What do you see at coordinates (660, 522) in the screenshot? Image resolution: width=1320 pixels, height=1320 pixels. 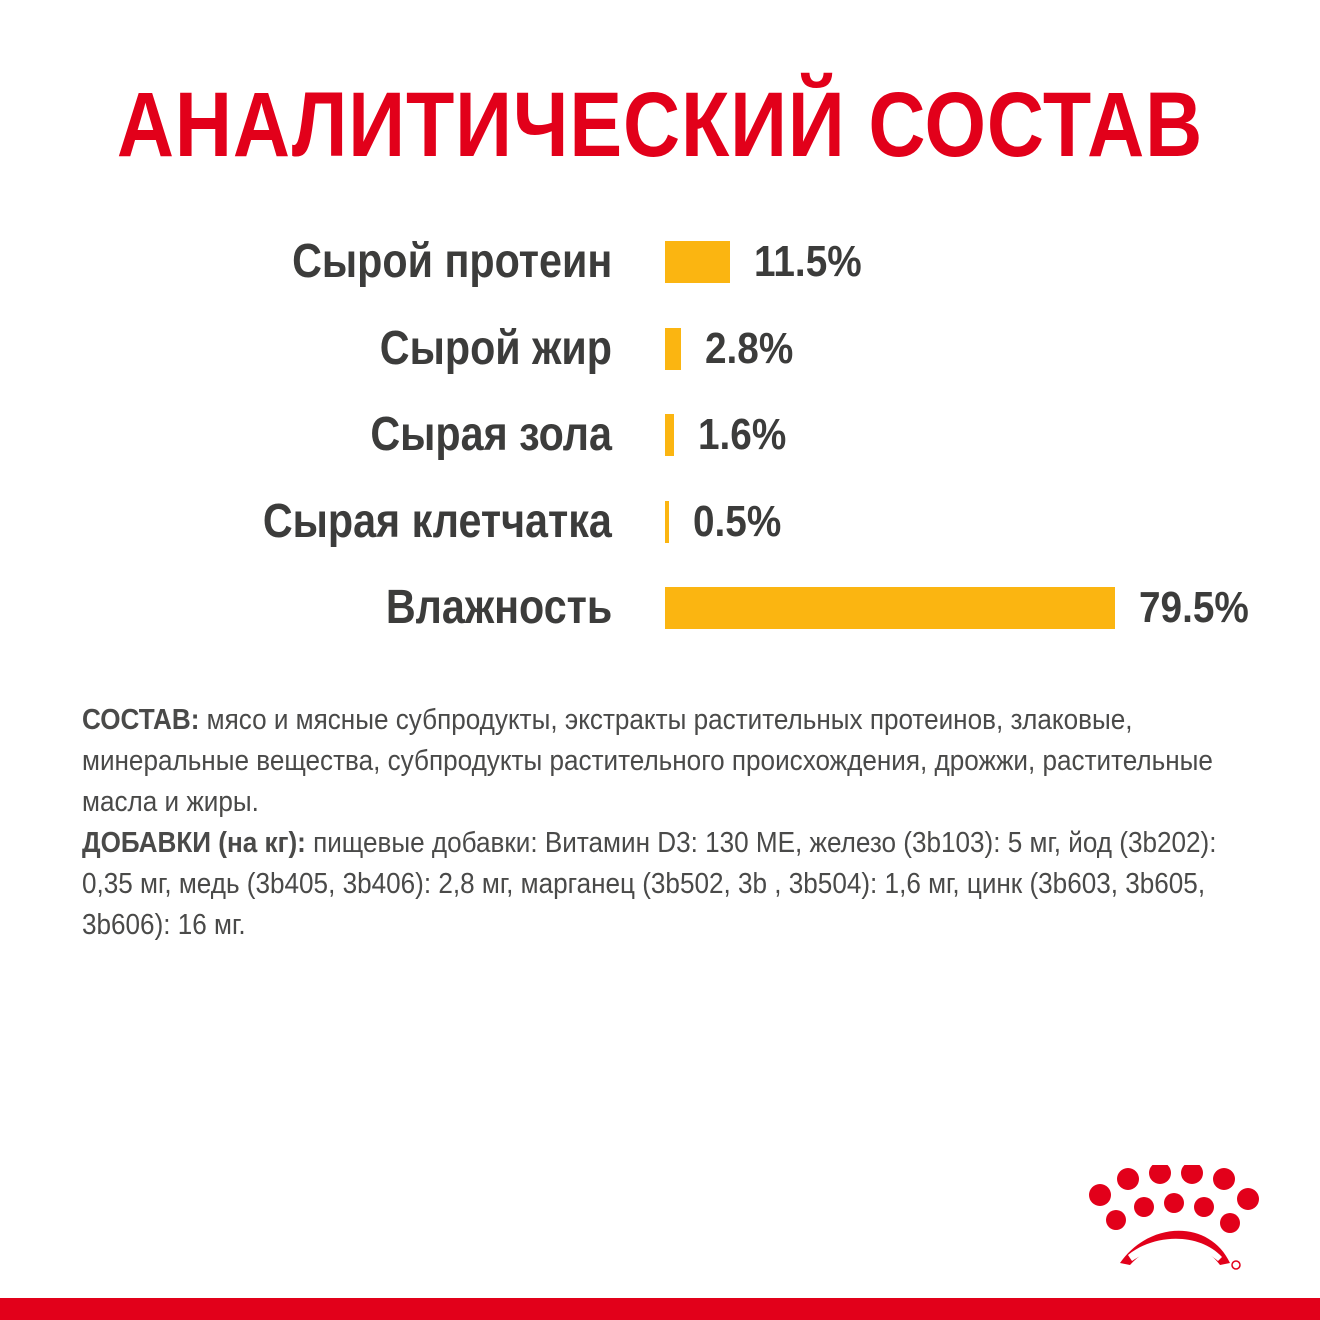 I see `chart-row: Сырая клетчатка 0.5%` at bounding box center [660, 522].